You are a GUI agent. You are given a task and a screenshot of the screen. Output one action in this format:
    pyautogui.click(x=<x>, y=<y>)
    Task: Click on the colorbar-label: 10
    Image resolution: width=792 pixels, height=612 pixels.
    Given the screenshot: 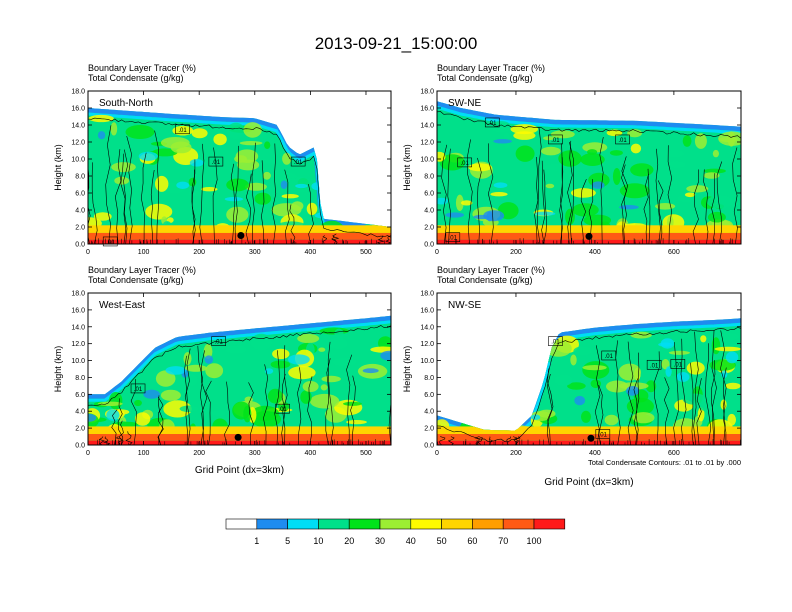 What is the action you would take?
    pyautogui.click(x=318, y=541)
    